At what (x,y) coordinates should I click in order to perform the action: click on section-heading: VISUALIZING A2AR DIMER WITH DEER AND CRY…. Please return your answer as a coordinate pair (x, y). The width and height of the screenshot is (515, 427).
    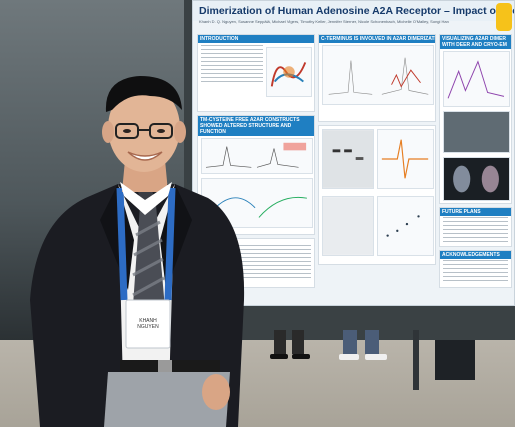
    Looking at the image, I should click on (475, 42).